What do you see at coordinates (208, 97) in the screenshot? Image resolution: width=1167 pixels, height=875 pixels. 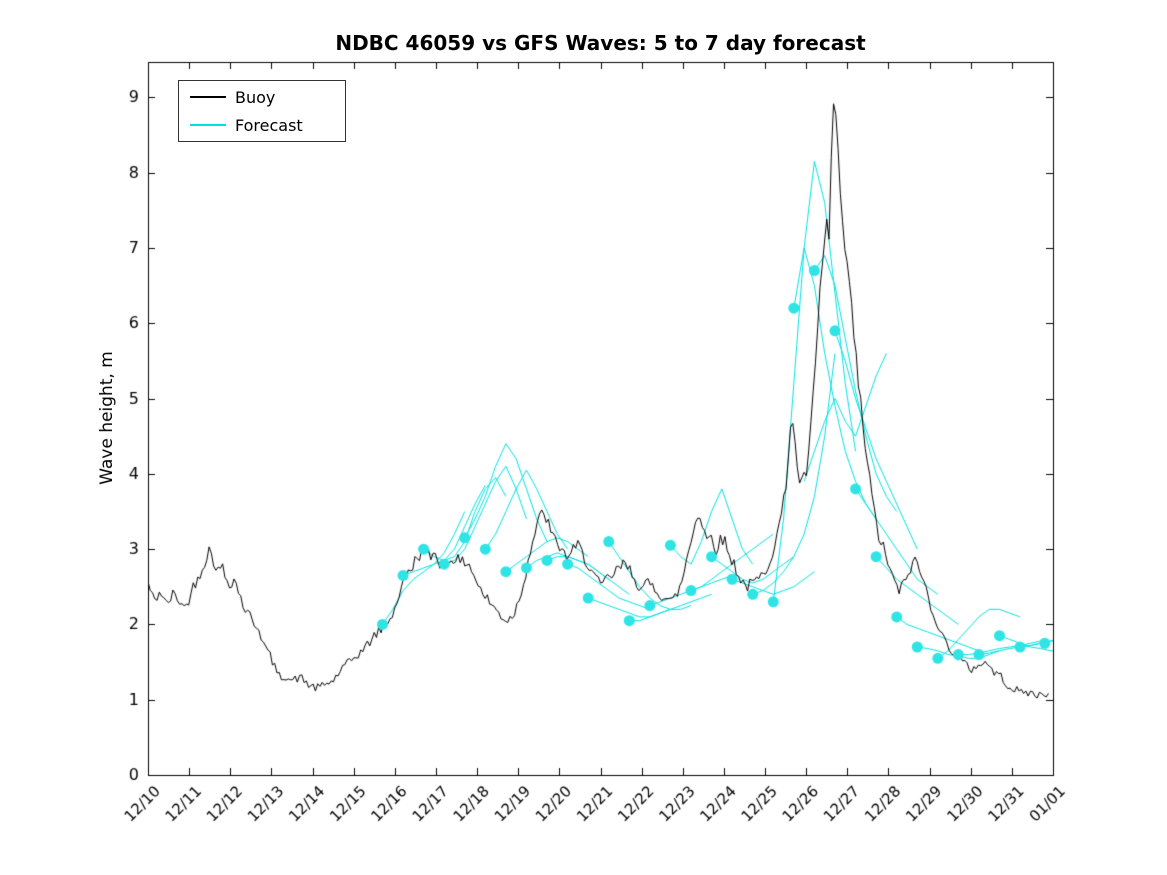 I see `buoy-line-swatch` at bounding box center [208, 97].